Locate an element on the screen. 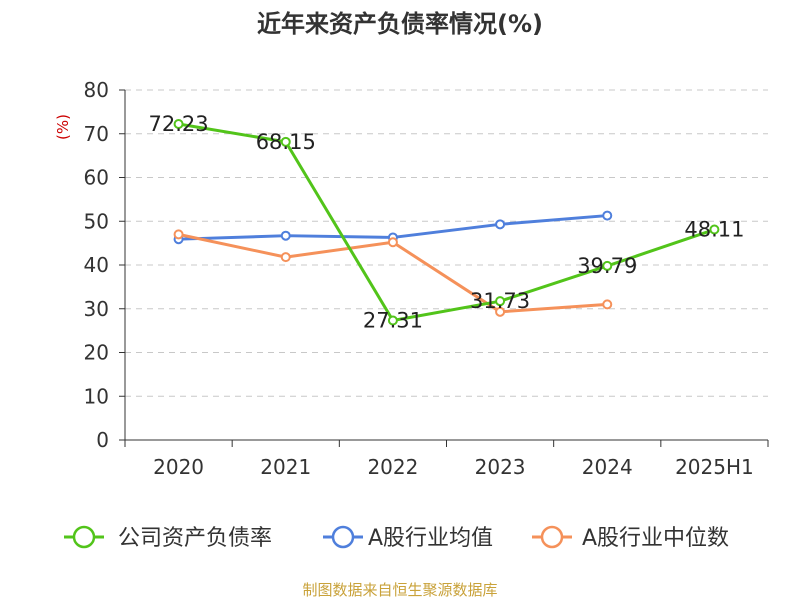  data-label: 68.15 is located at coordinates (286, 142).